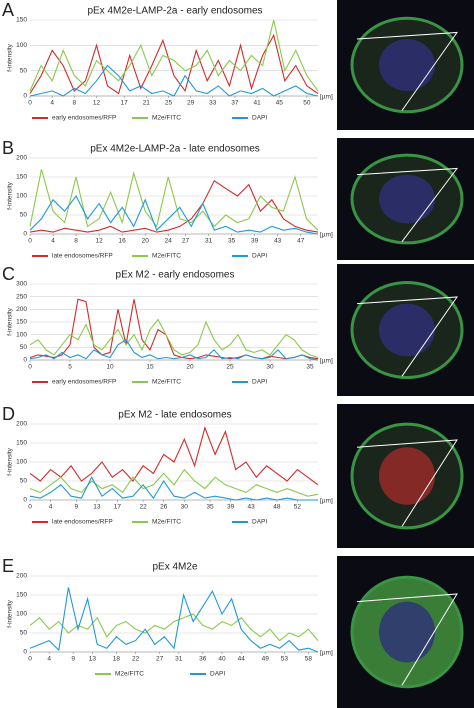 The height and width of the screenshot is (708, 474). What do you see at coordinates (270, 367) in the screenshot?
I see `x-tick-label: 30` at bounding box center [270, 367].